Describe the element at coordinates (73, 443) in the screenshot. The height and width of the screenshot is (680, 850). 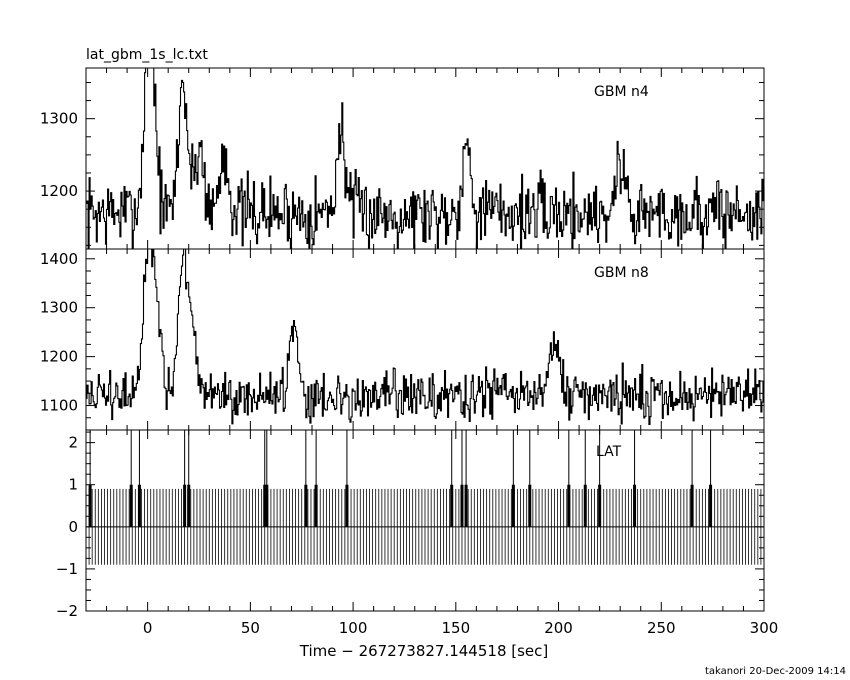
I see `y-tick-label: 2` at that location.